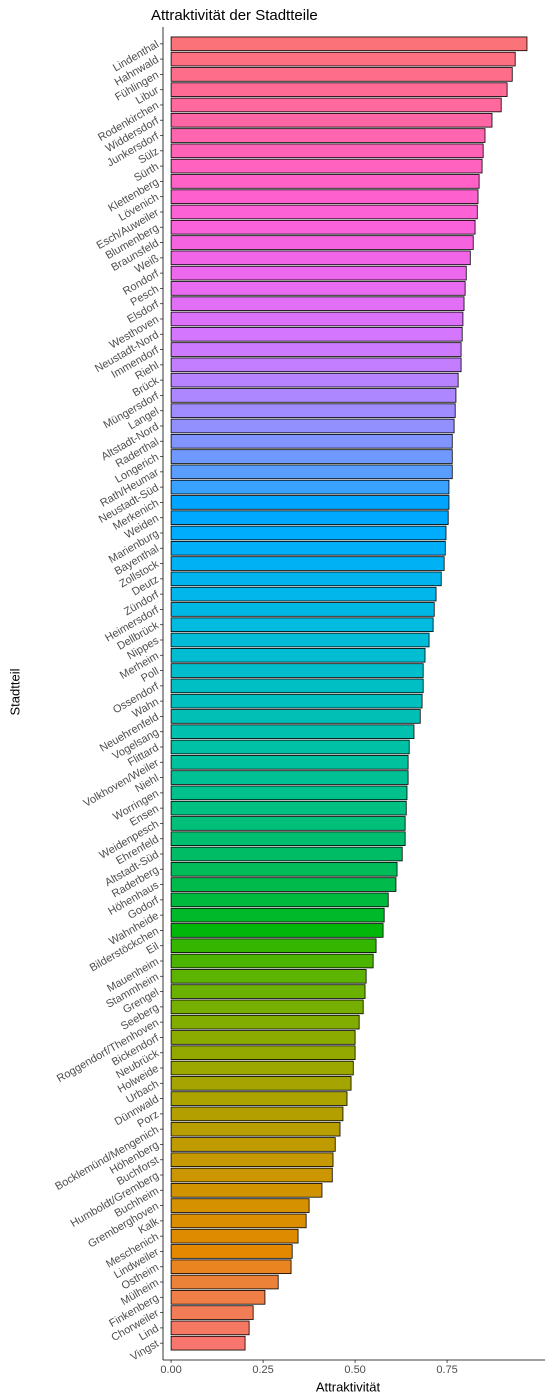  Describe the element at coordinates (152, 948) in the screenshot. I see `y-tick-label: Eil` at that location.